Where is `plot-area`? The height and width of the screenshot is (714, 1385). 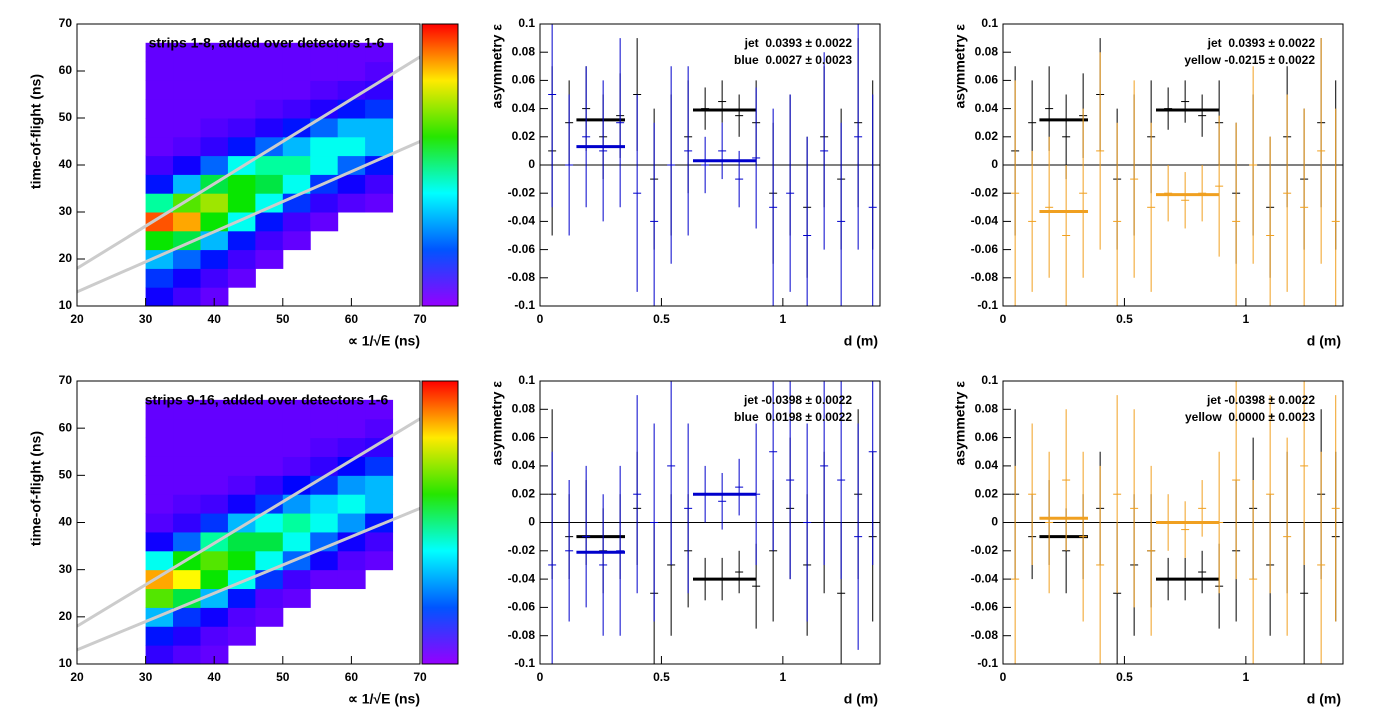 plot-area is located at coordinates (248, 165).